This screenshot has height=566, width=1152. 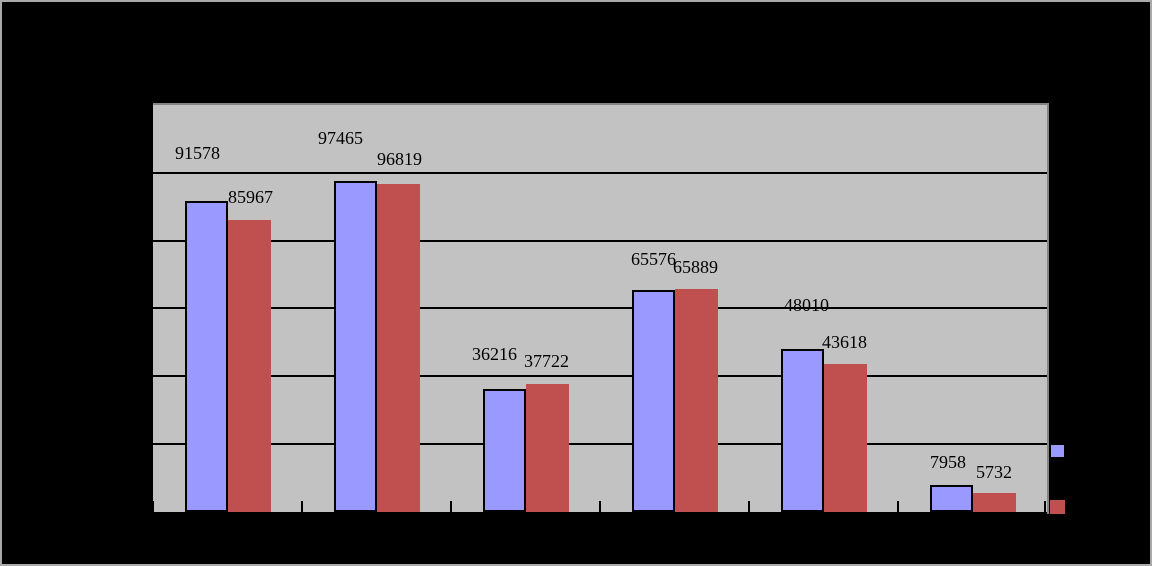 I want to click on bar-series-1-group6, so click(x=951, y=498).